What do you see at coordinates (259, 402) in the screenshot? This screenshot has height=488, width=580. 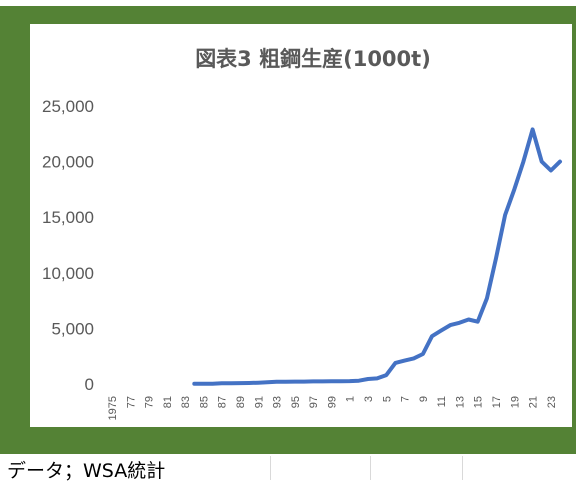 I see `x-tick-label: 91` at bounding box center [259, 402].